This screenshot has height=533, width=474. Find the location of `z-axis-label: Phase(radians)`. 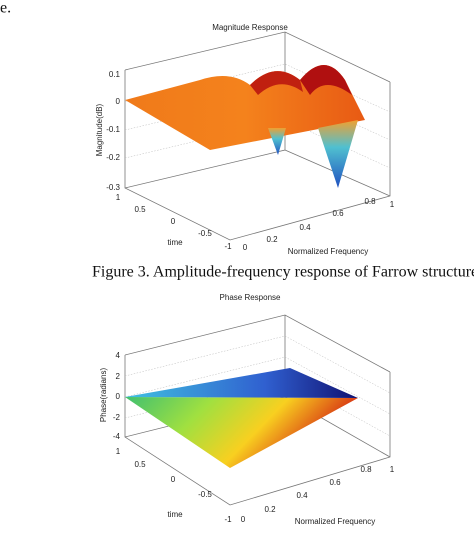

z-axis-label: Phase(radians) is located at coordinates (103, 395).